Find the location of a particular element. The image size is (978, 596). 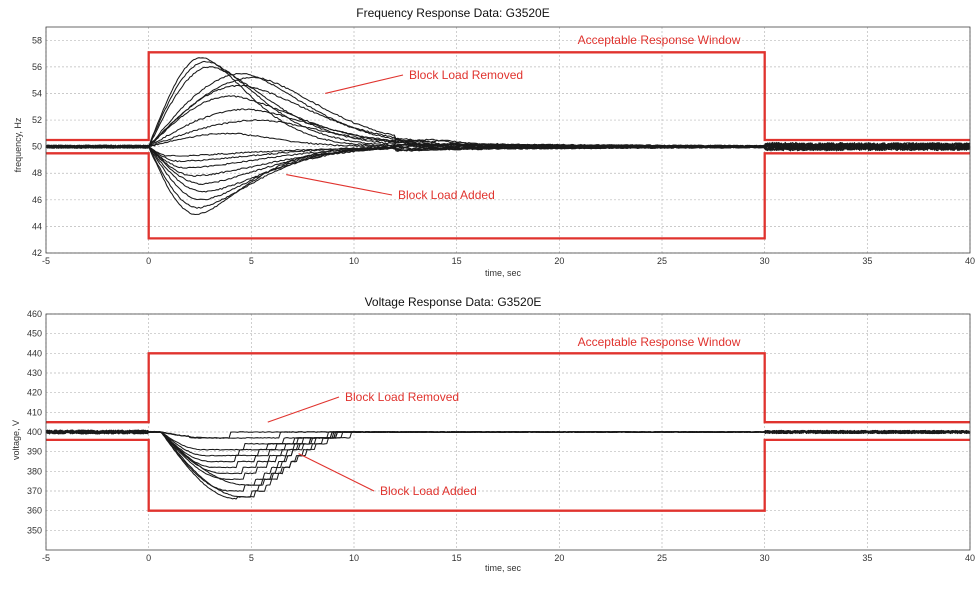

frequency-x-tick-label: 5 is located at coordinates (251, 261).